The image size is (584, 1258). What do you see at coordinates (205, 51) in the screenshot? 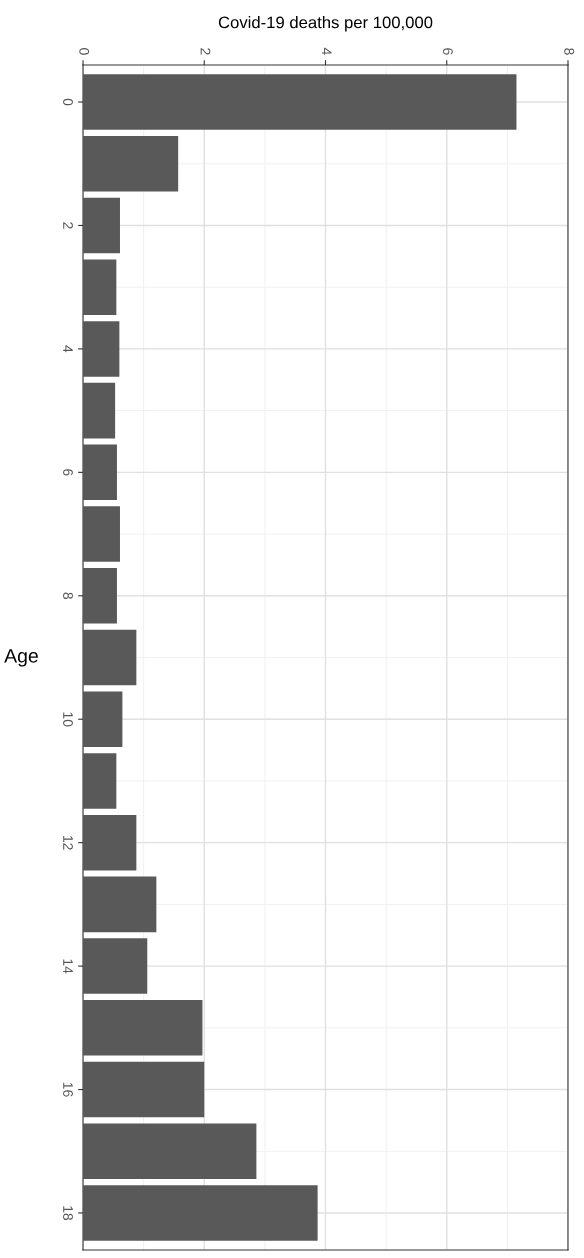
I see `x-tick-label: 2` at bounding box center [205, 51].